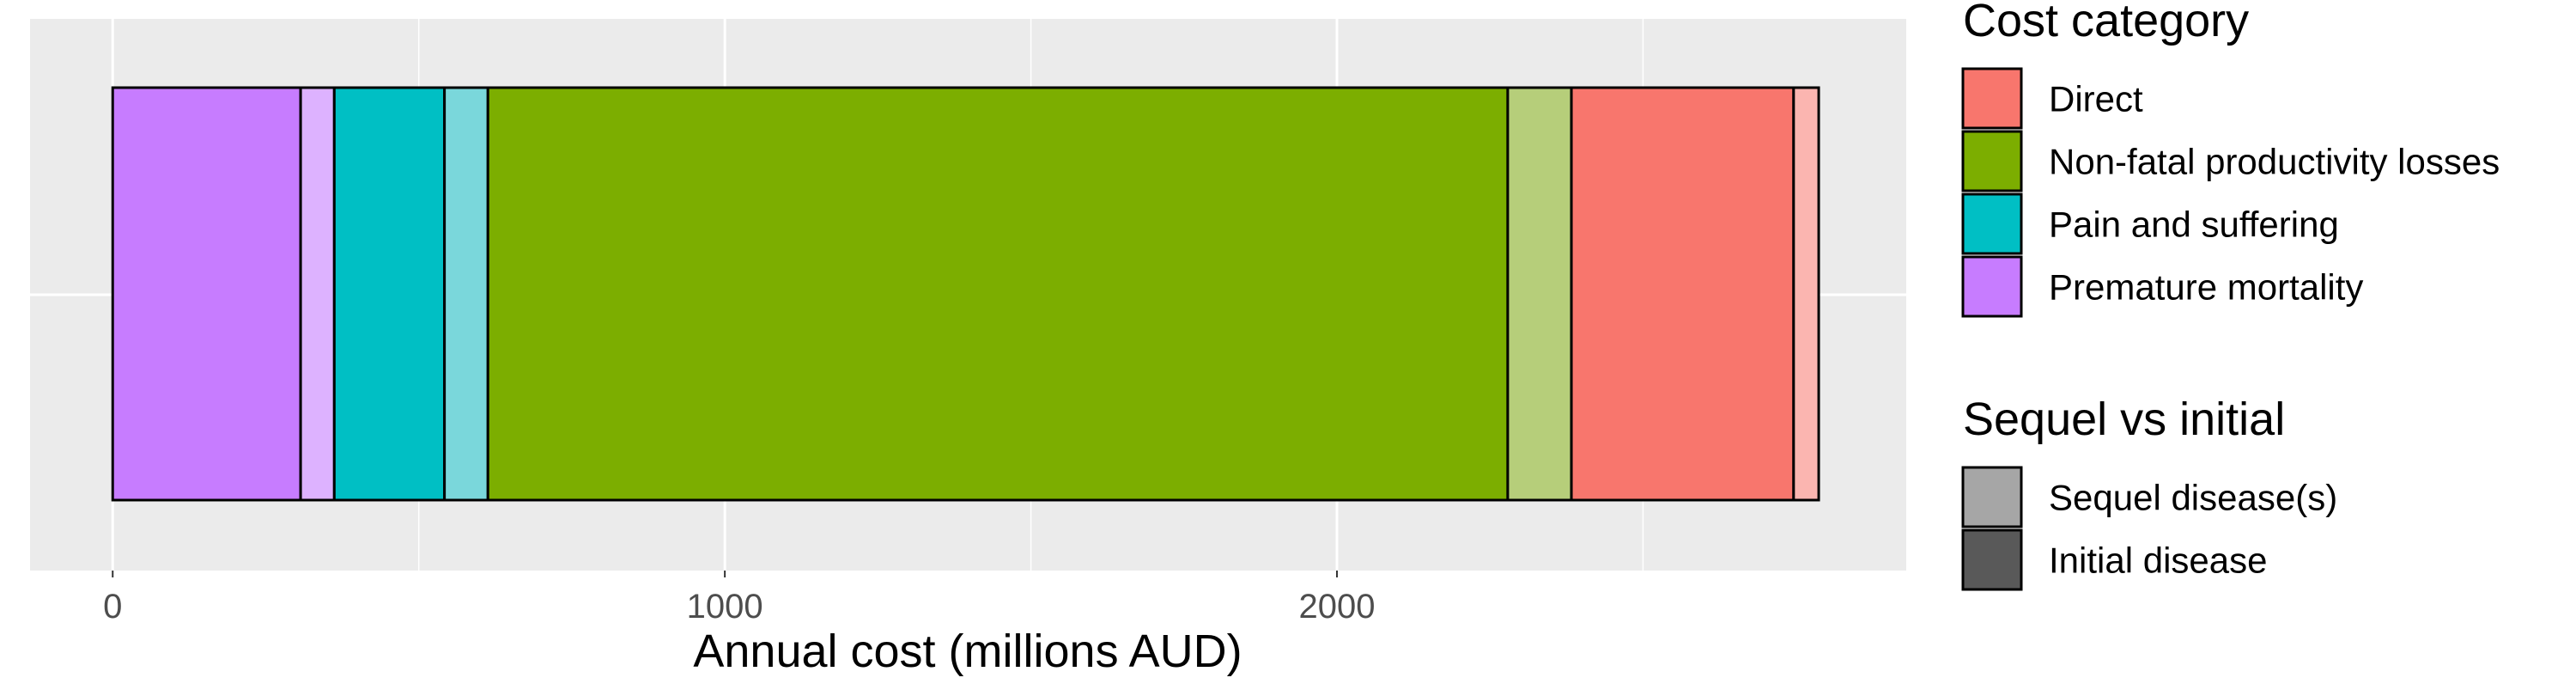 The width and height of the screenshot is (2576, 696). What do you see at coordinates (207, 294) in the screenshot?
I see `bar-segment-premature-mortality-initial` at bounding box center [207, 294].